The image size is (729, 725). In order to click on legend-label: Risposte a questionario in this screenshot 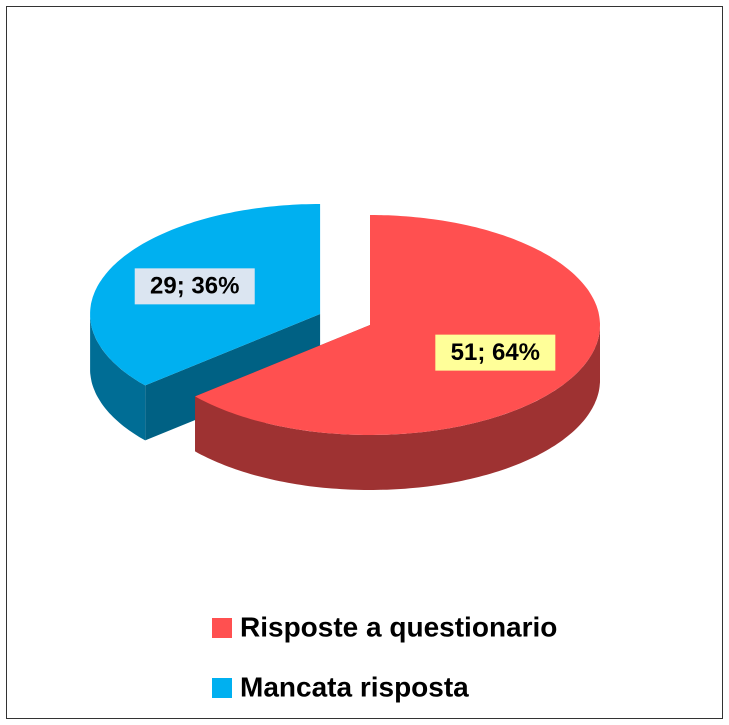, I will do `click(398, 626)`.